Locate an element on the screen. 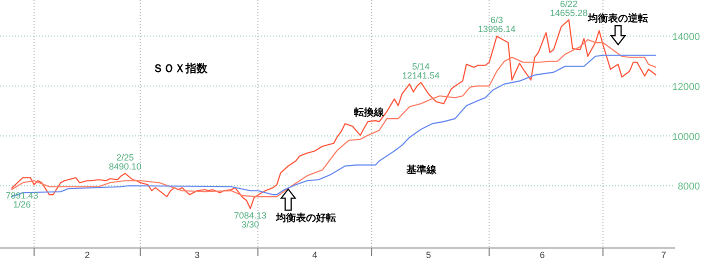  x-tick-label: 5 is located at coordinates (429, 255).